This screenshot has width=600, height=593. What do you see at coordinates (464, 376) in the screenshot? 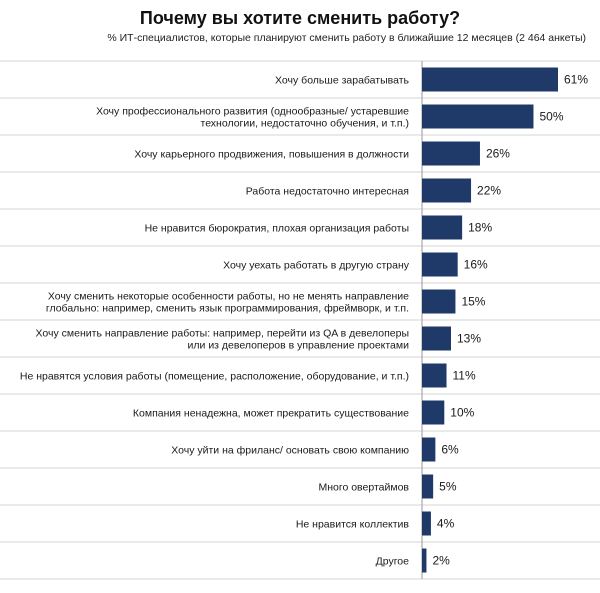
I see `value-label: 11%` at bounding box center [464, 376].